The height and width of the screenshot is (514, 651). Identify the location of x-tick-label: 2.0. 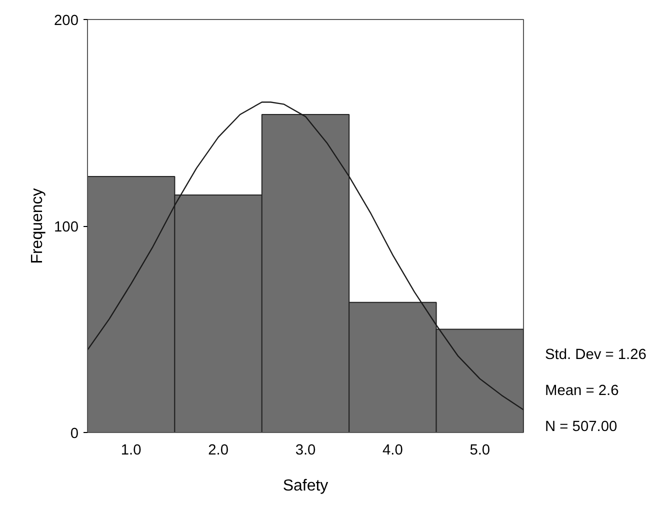
(218, 450).